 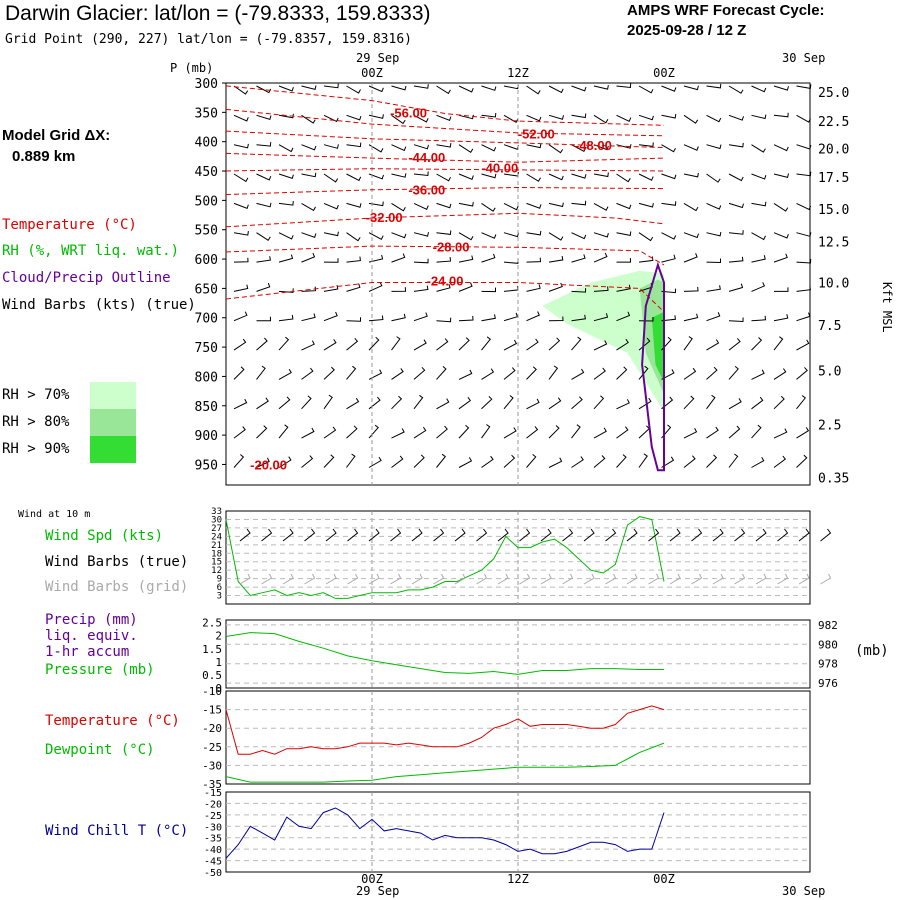 What do you see at coordinates (212, 765) in the screenshot?
I see `temperature-tick-label: -30` at bounding box center [212, 765].